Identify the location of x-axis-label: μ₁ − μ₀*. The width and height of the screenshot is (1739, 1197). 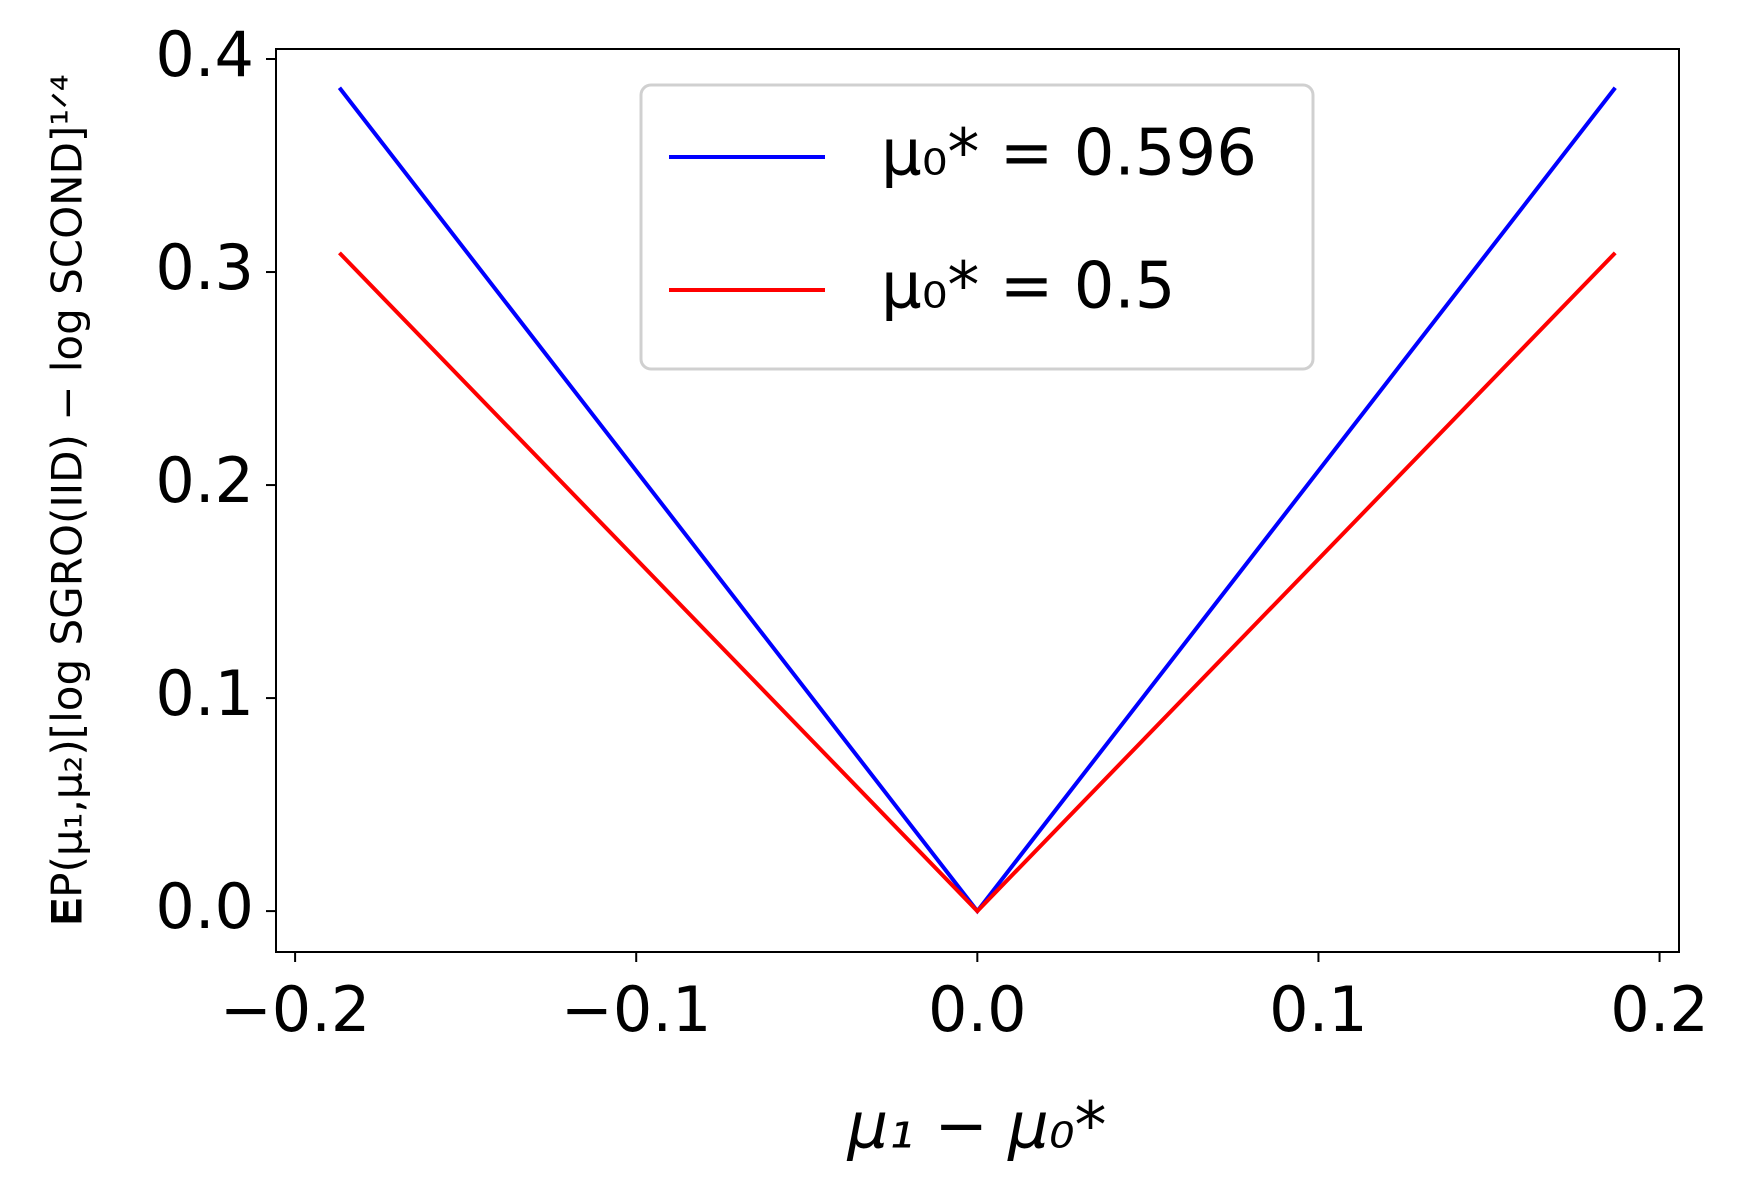
(976, 1127).